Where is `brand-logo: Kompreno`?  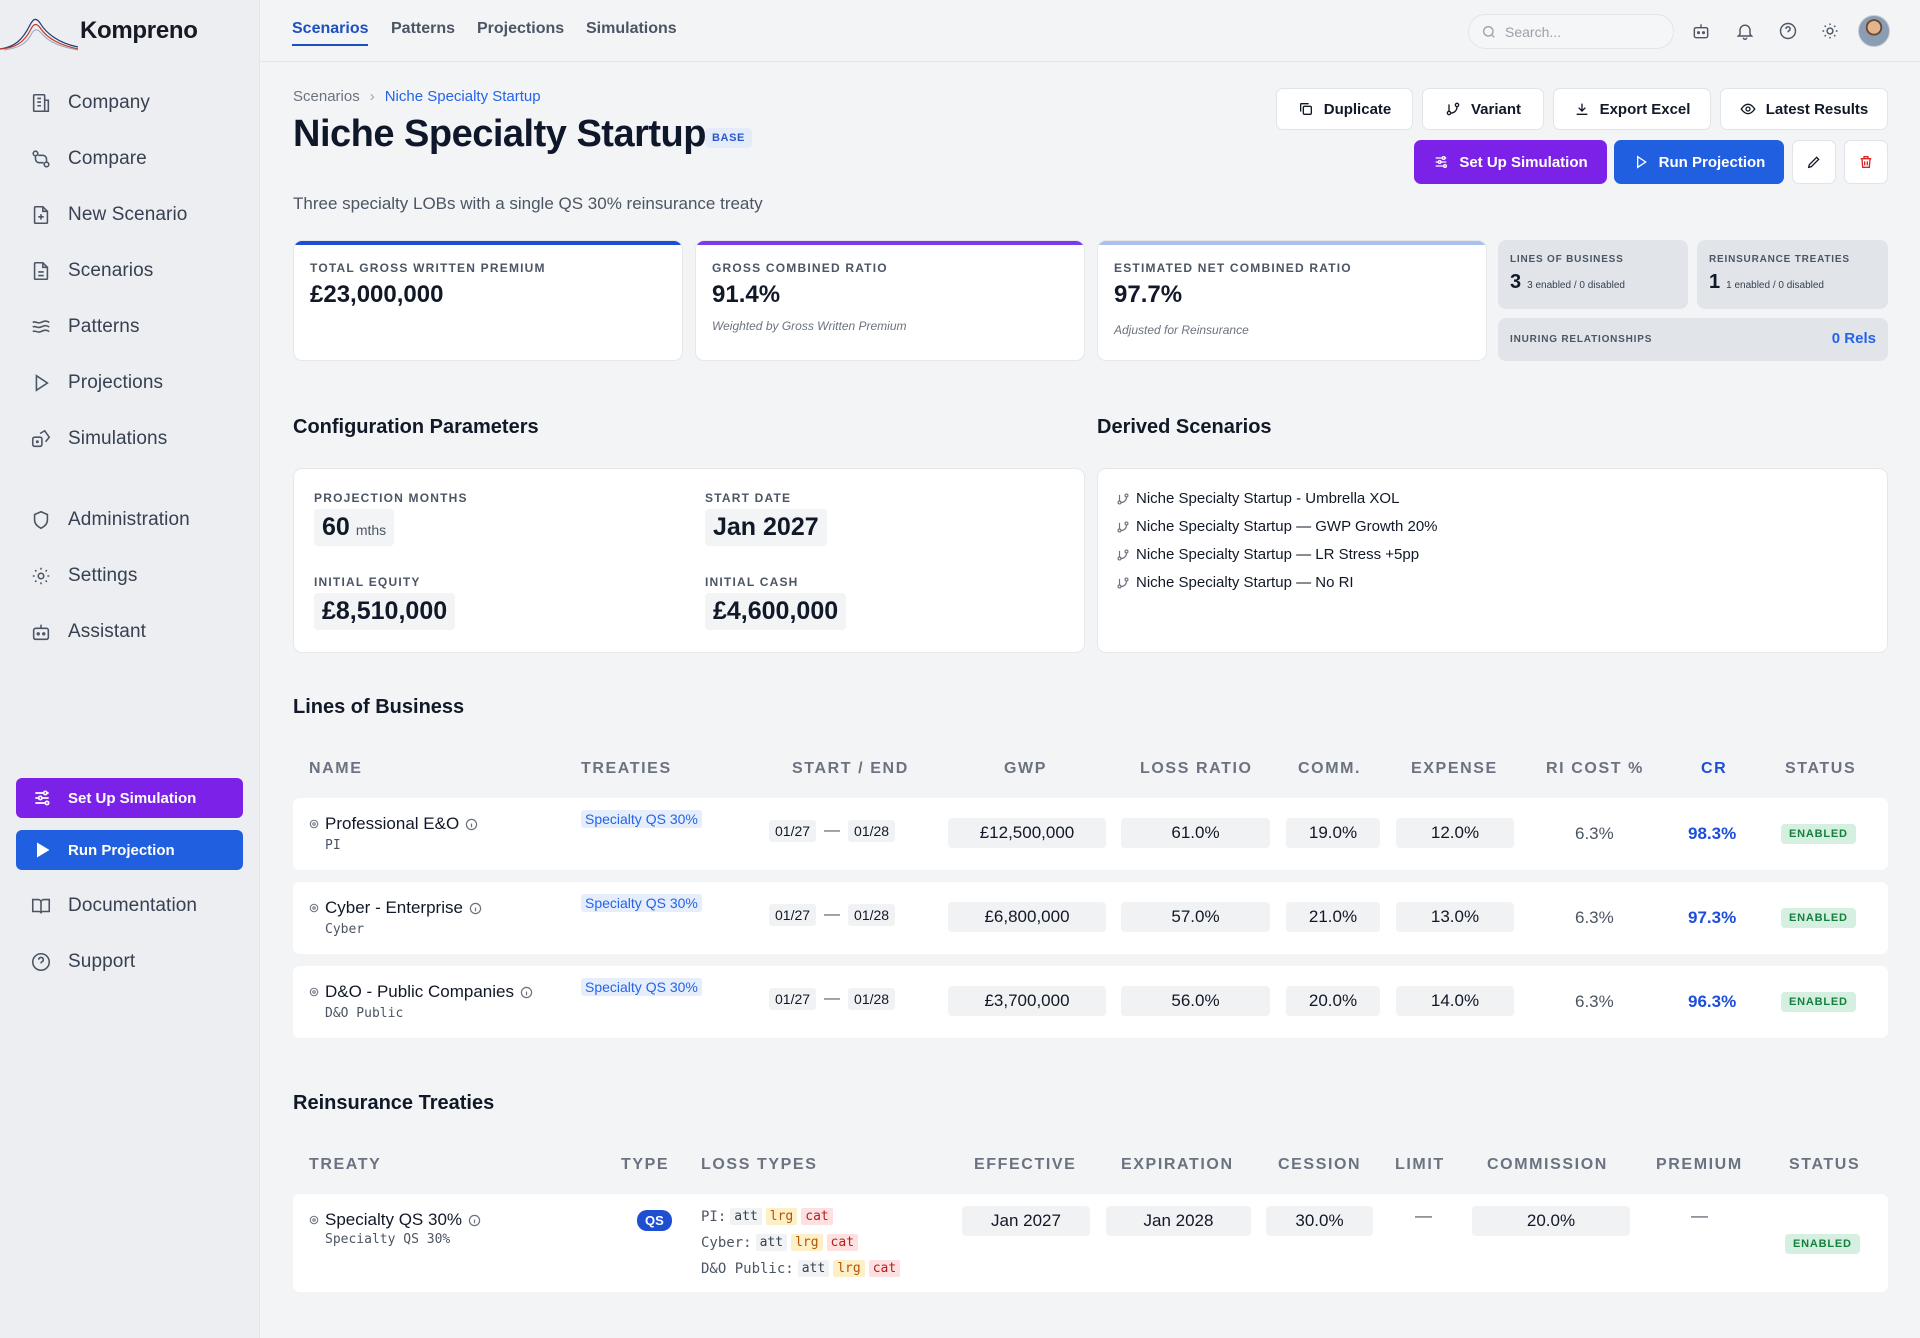 brand-logo: Kompreno is located at coordinates (99, 31).